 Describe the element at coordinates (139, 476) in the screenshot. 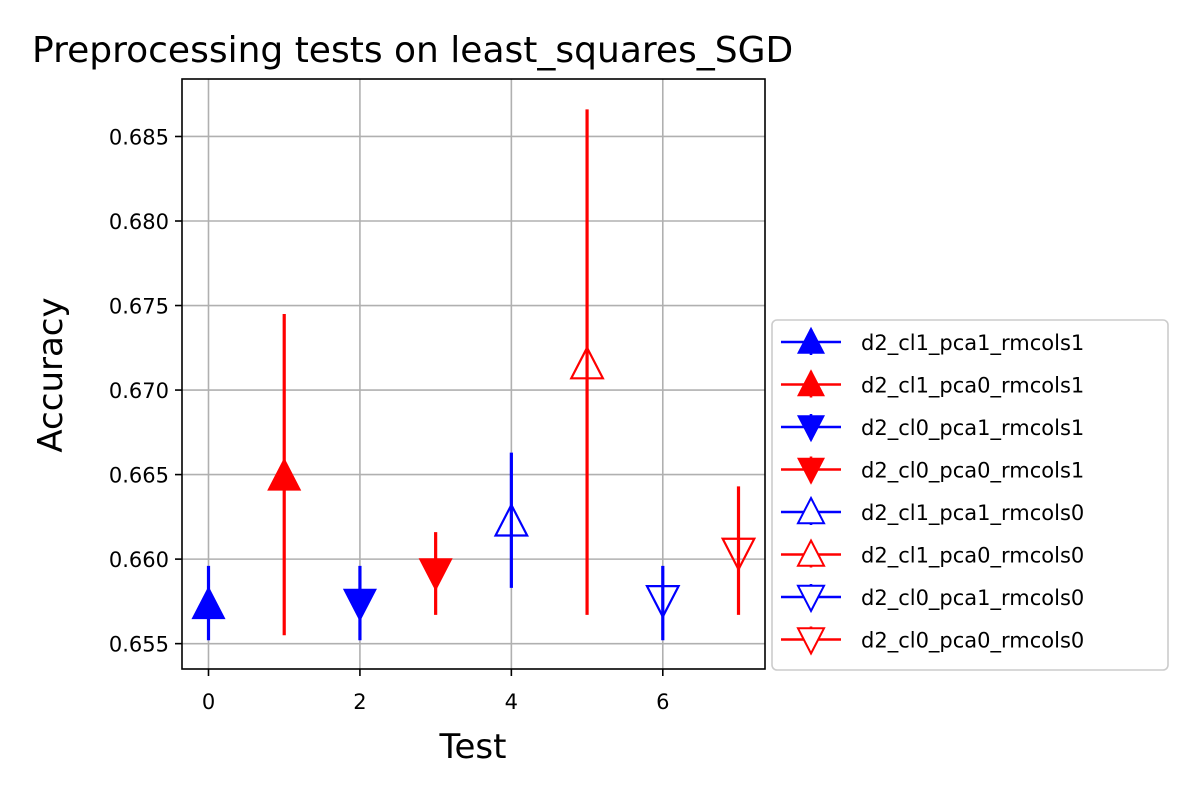

I see `y-tick-label: 0.665` at that location.